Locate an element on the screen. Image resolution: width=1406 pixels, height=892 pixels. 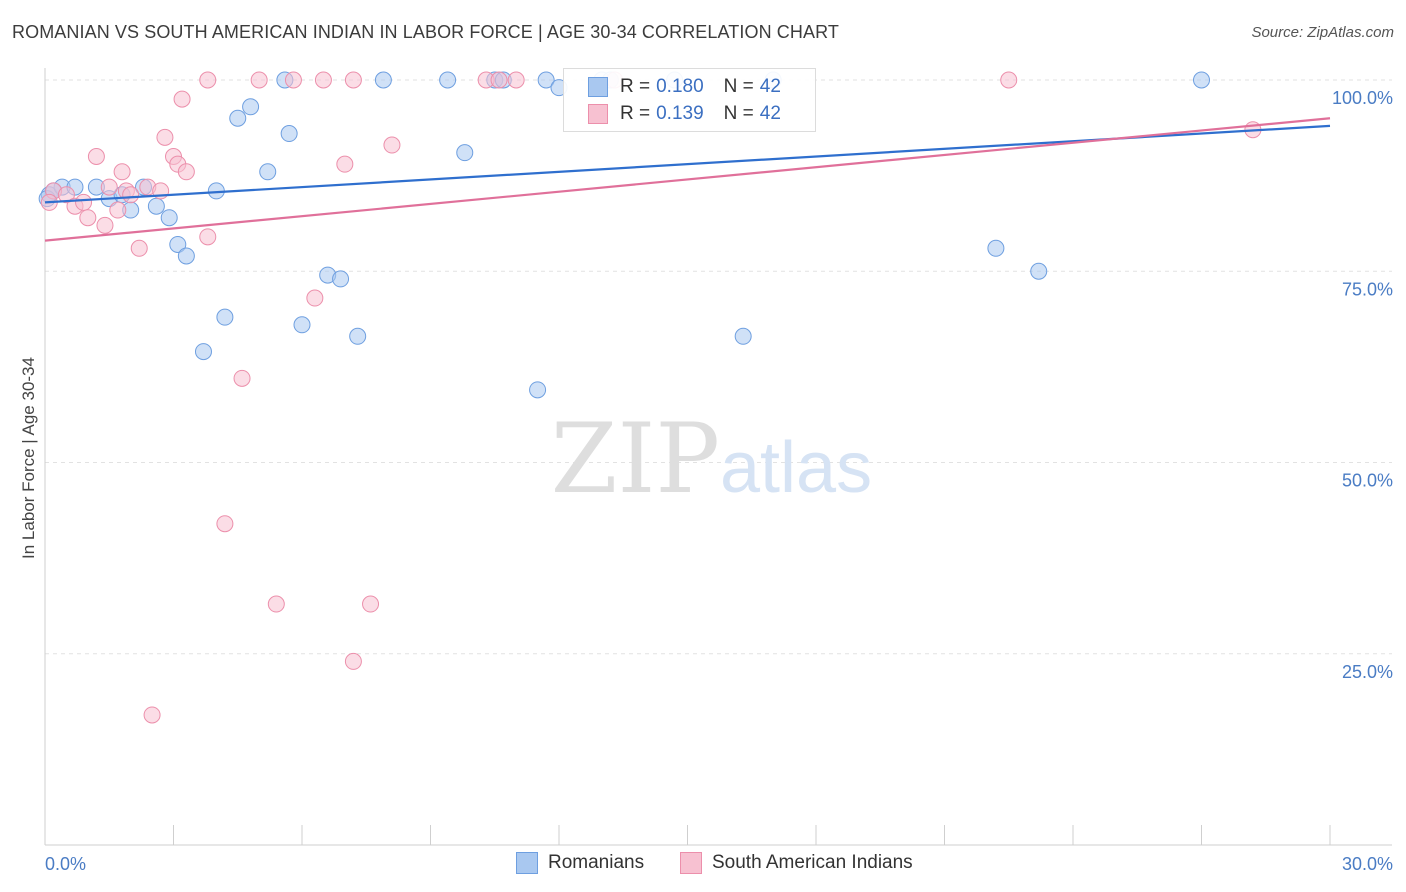
stats-legend: R = 0.180 N = 42 R = 0.139 N = 42 is located at coordinates (689, 100).